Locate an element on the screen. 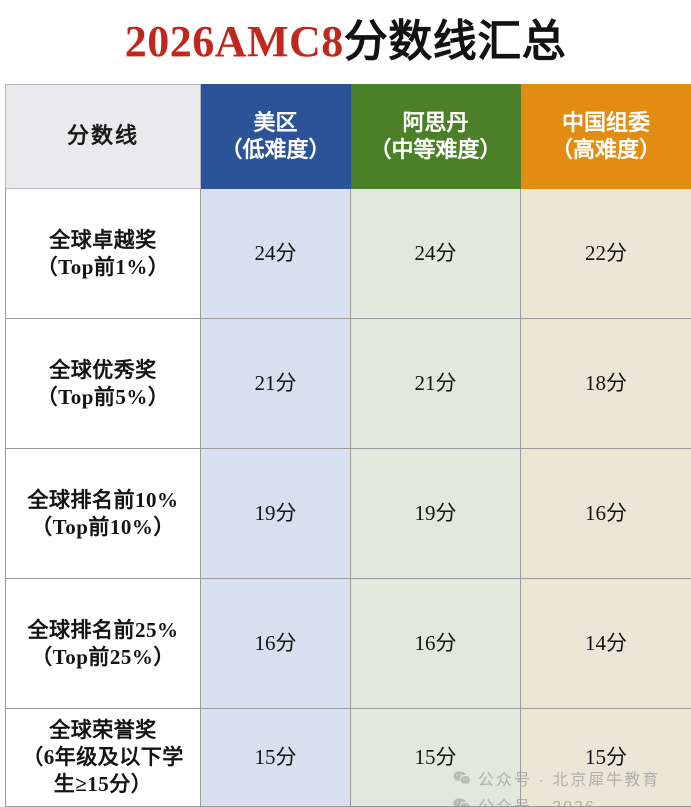 Image resolution: width=691 pixels, height=807 pixels. column-header-scoreline-label: 分数线 is located at coordinates (102, 136).